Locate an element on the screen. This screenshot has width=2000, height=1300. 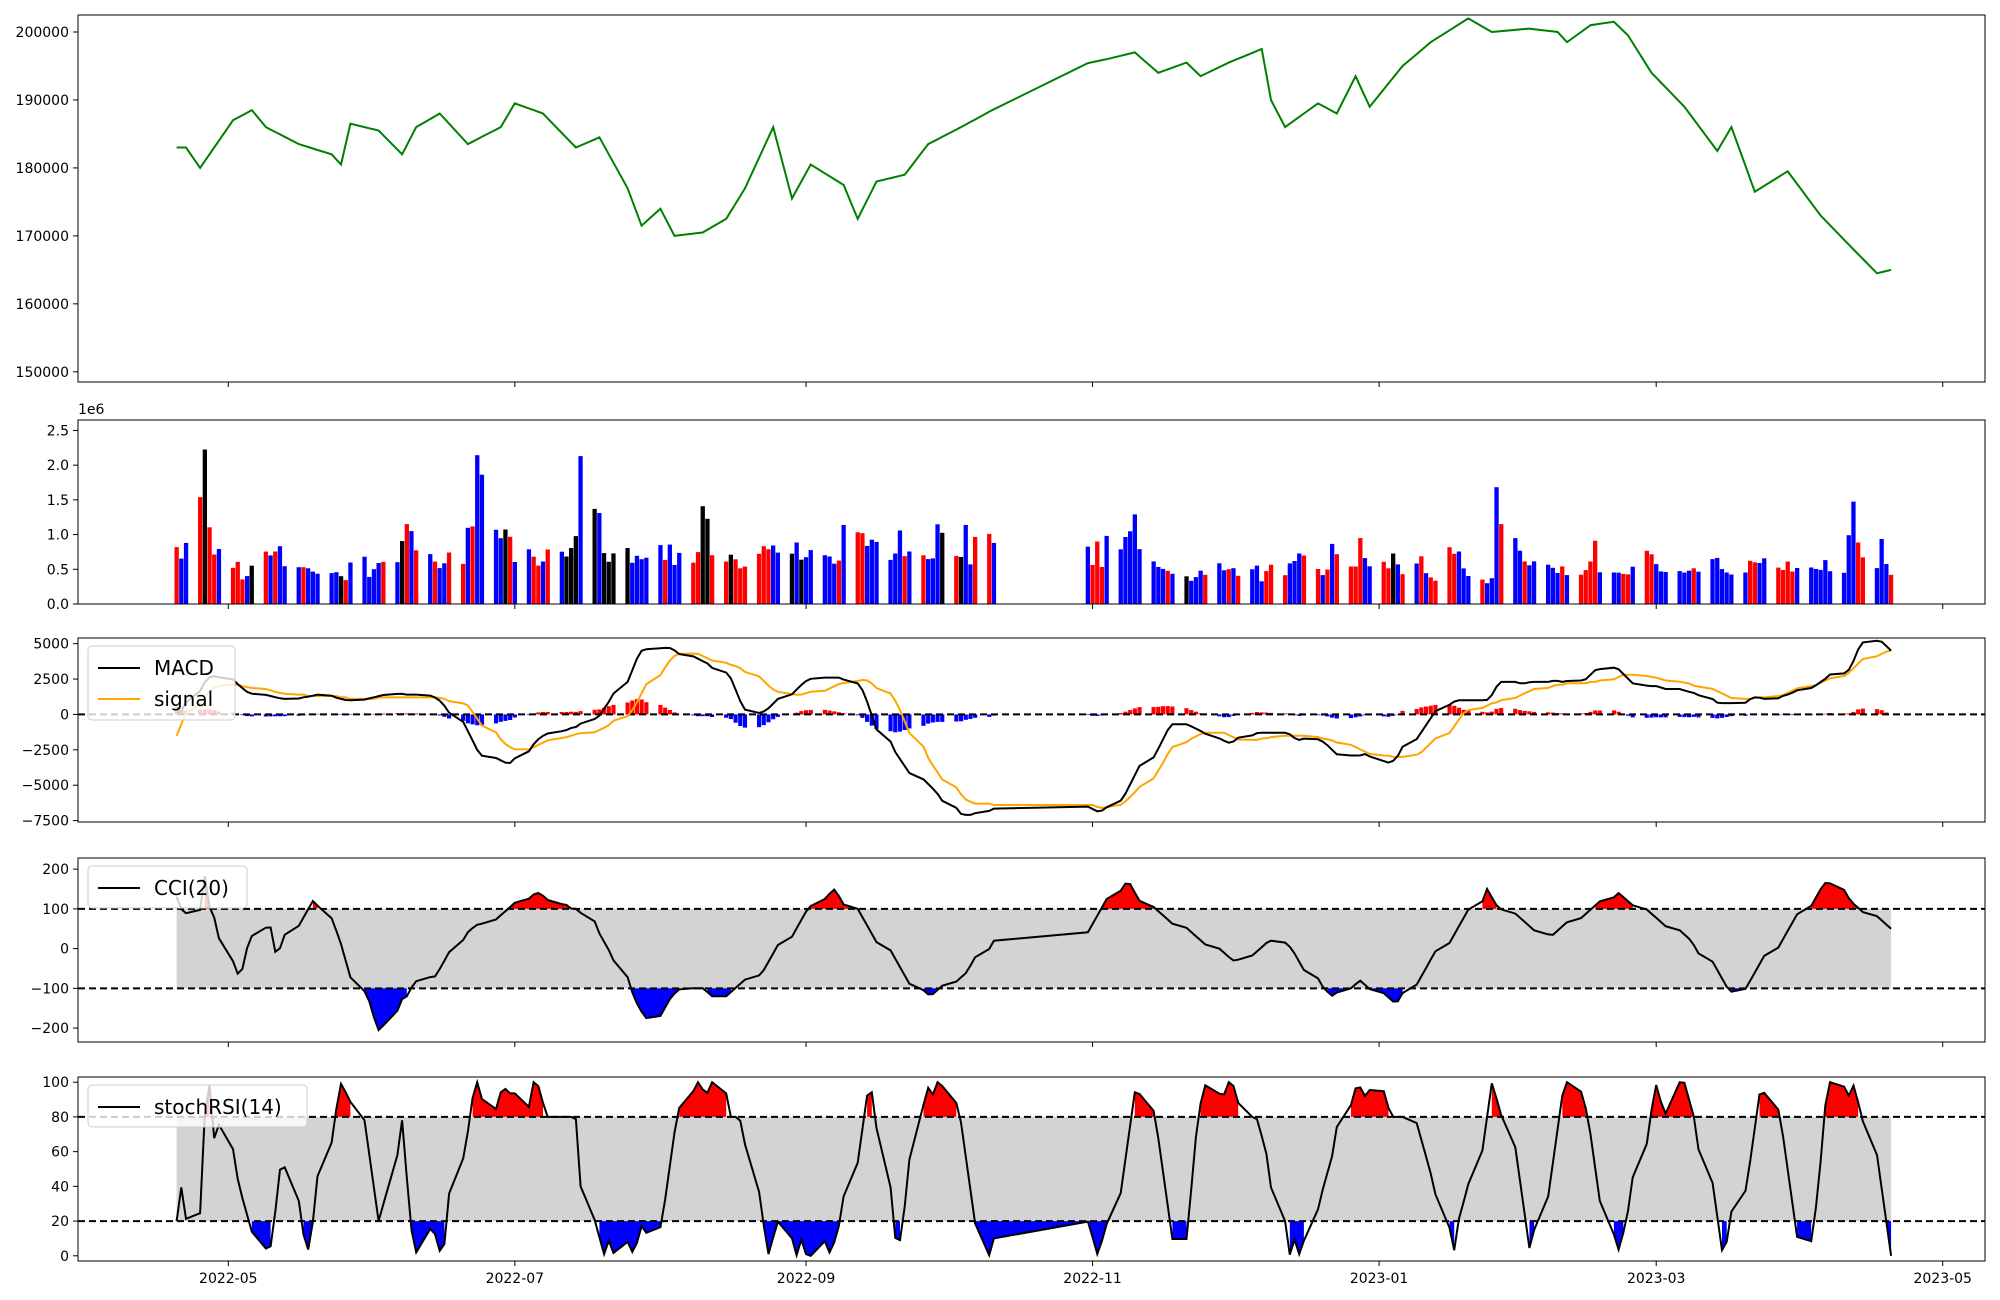
cci-ytick-label: 200 is located at coordinates (55, 870).